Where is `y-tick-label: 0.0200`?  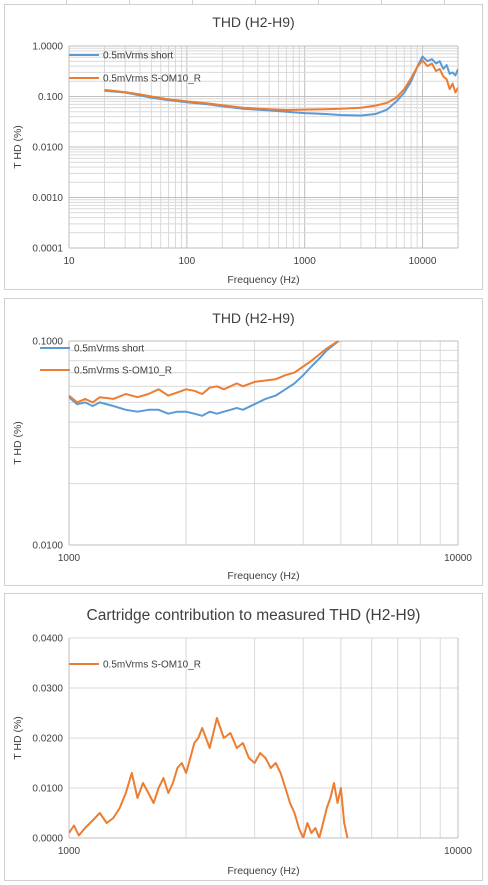
y-tick-label: 0.0200 is located at coordinates (47, 739).